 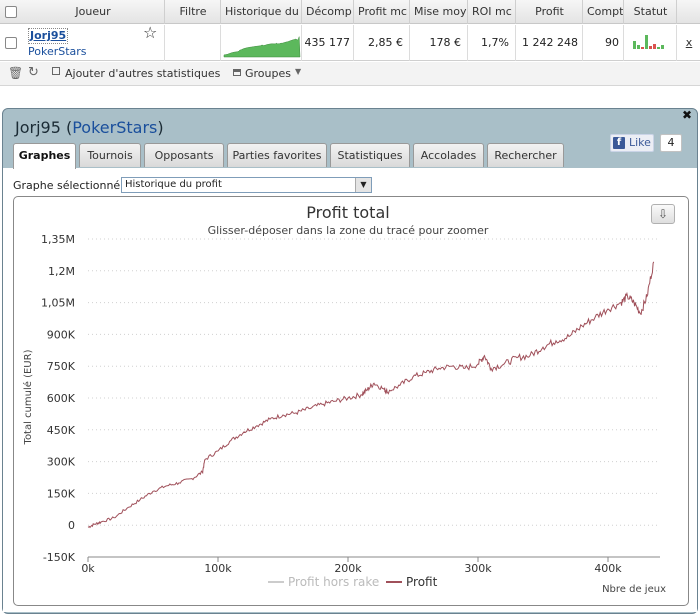 What do you see at coordinates (11, 12) in the screenshot?
I see `select-all-checkbox` at bounding box center [11, 12].